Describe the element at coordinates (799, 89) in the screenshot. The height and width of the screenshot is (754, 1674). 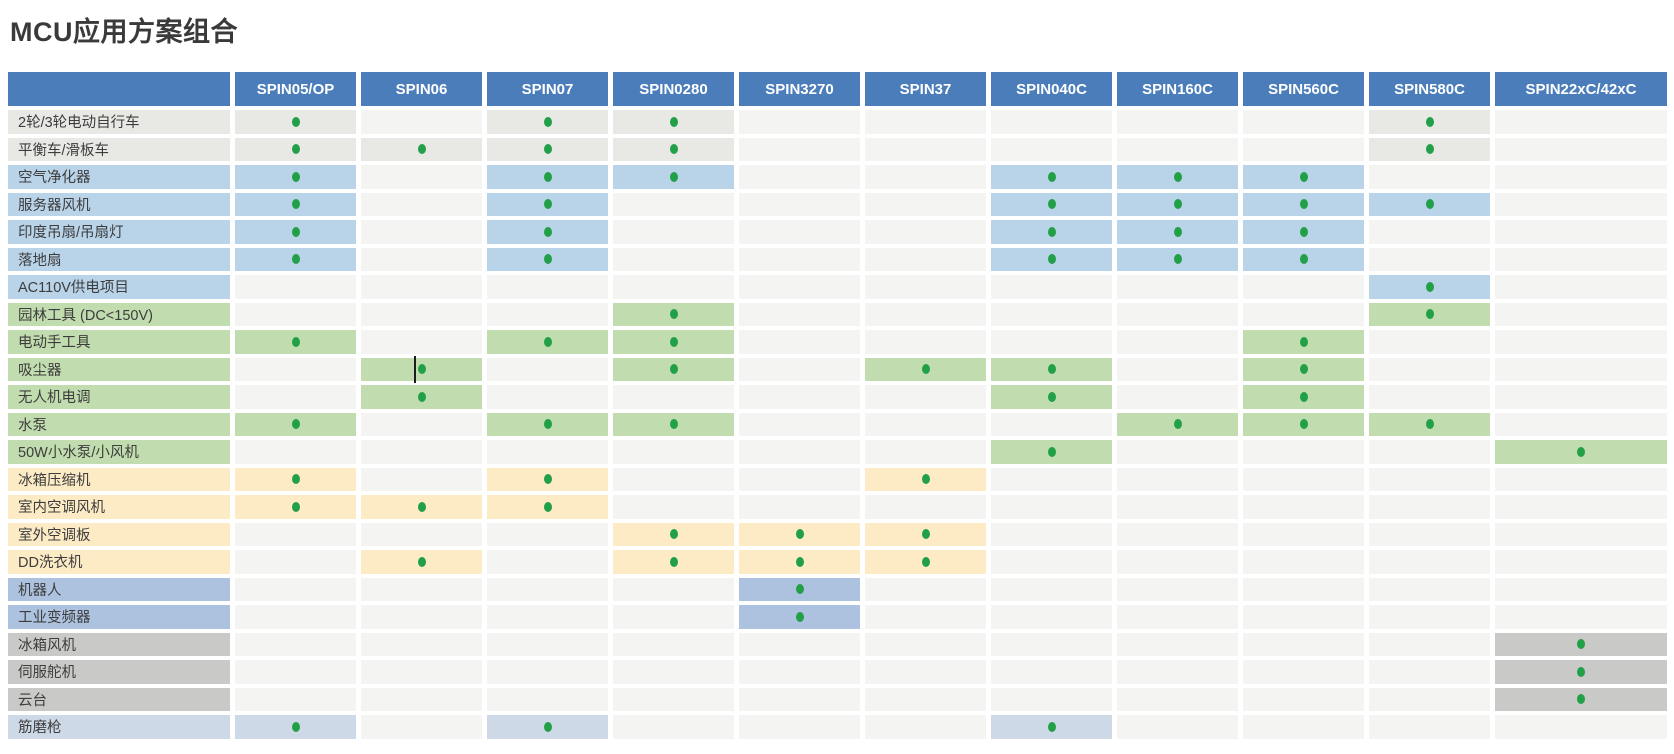
I see `column-header-spin3270: SPIN3270` at that location.